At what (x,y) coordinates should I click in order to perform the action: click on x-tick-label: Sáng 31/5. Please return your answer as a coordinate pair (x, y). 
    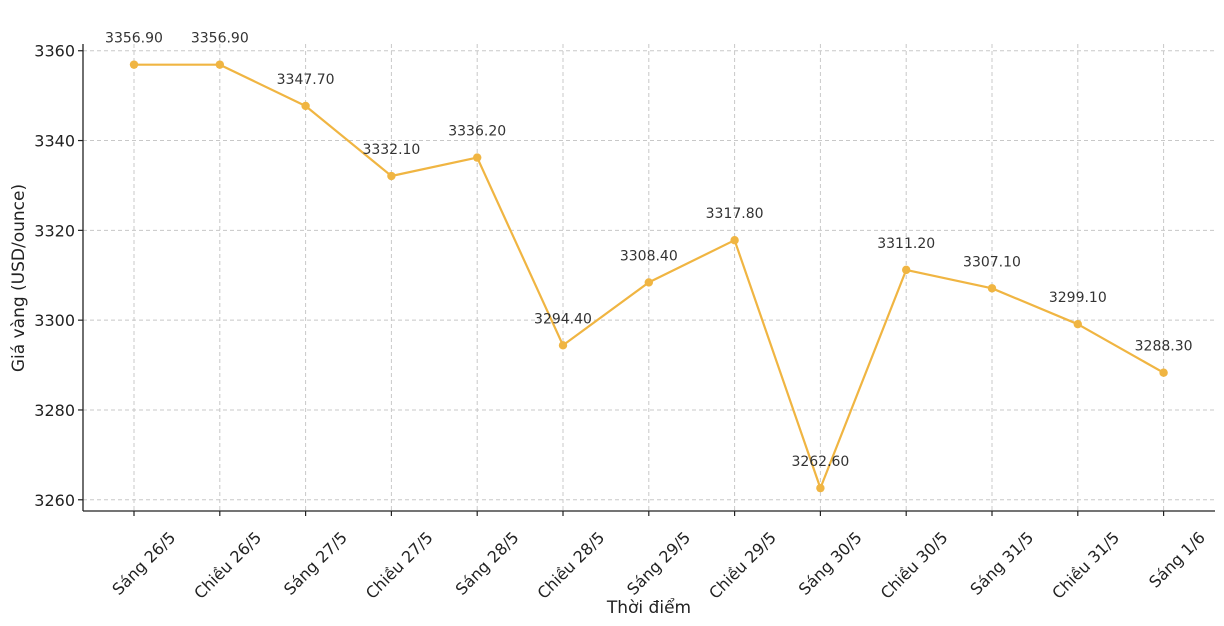
    Looking at the image, I should click on (1001, 563).